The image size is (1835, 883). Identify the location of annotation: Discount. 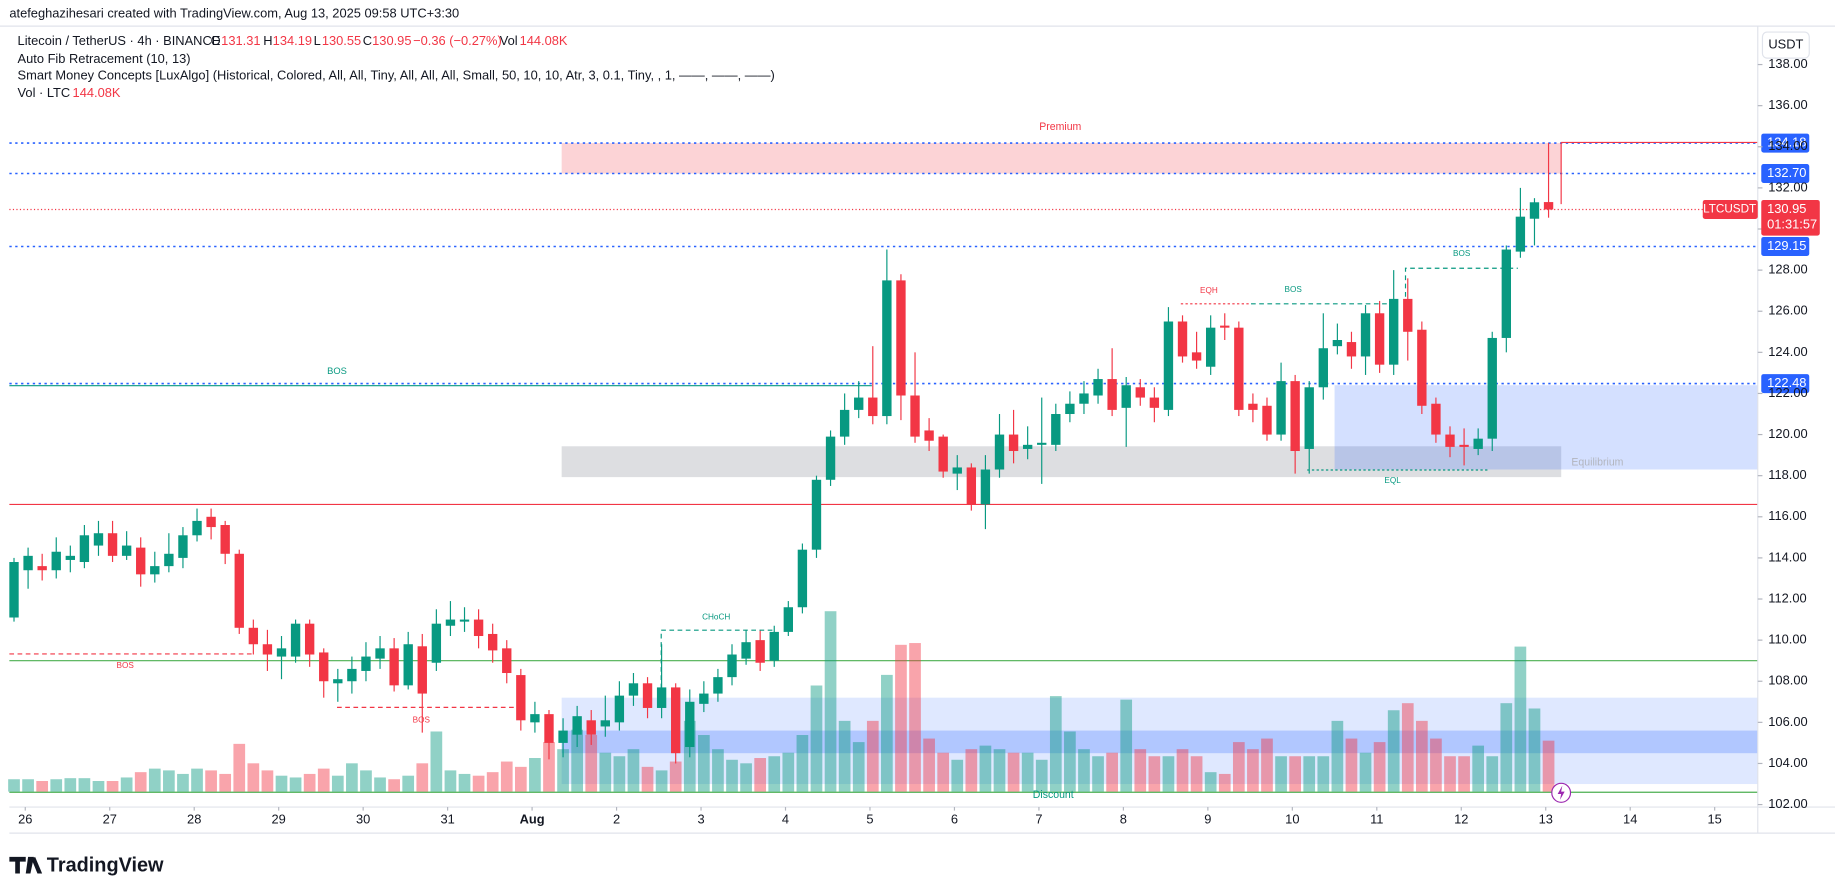
(1053, 795).